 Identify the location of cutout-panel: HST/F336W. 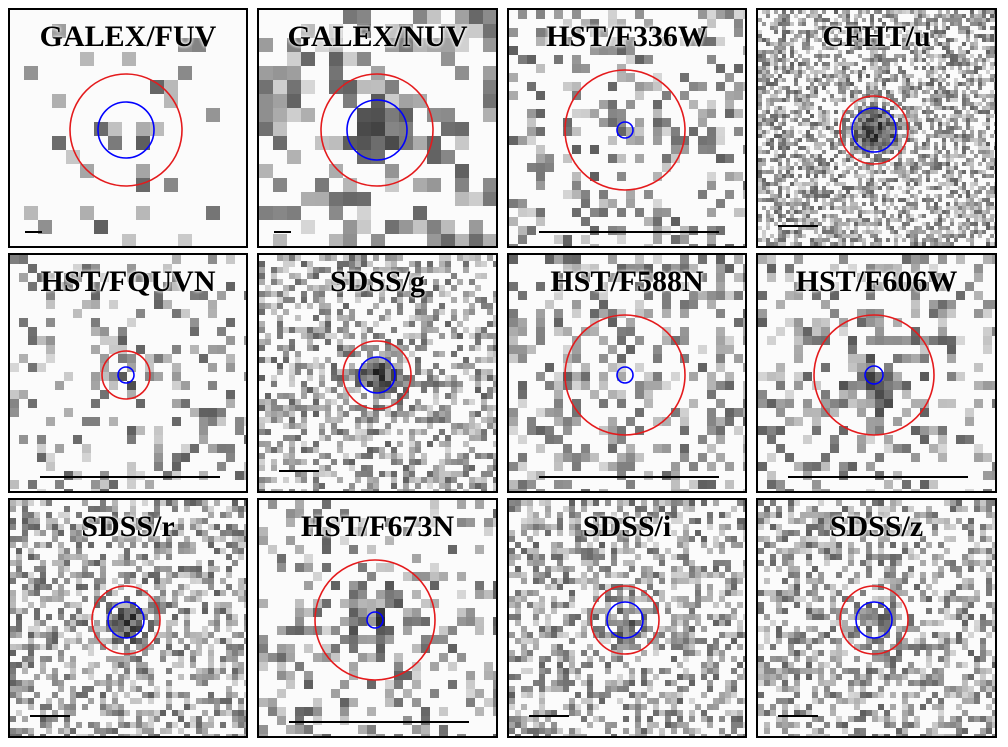
(627, 128).